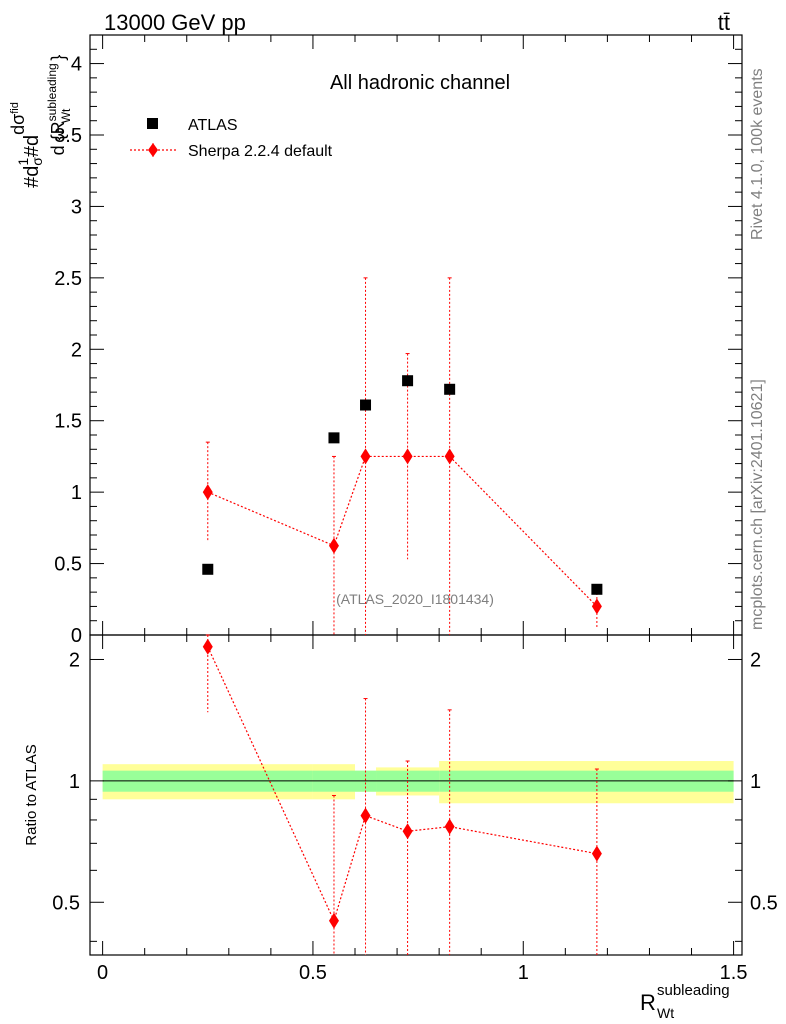  Describe the element at coordinates (68, 279) in the screenshot. I see `main-ytick-label: 2.5` at that location.